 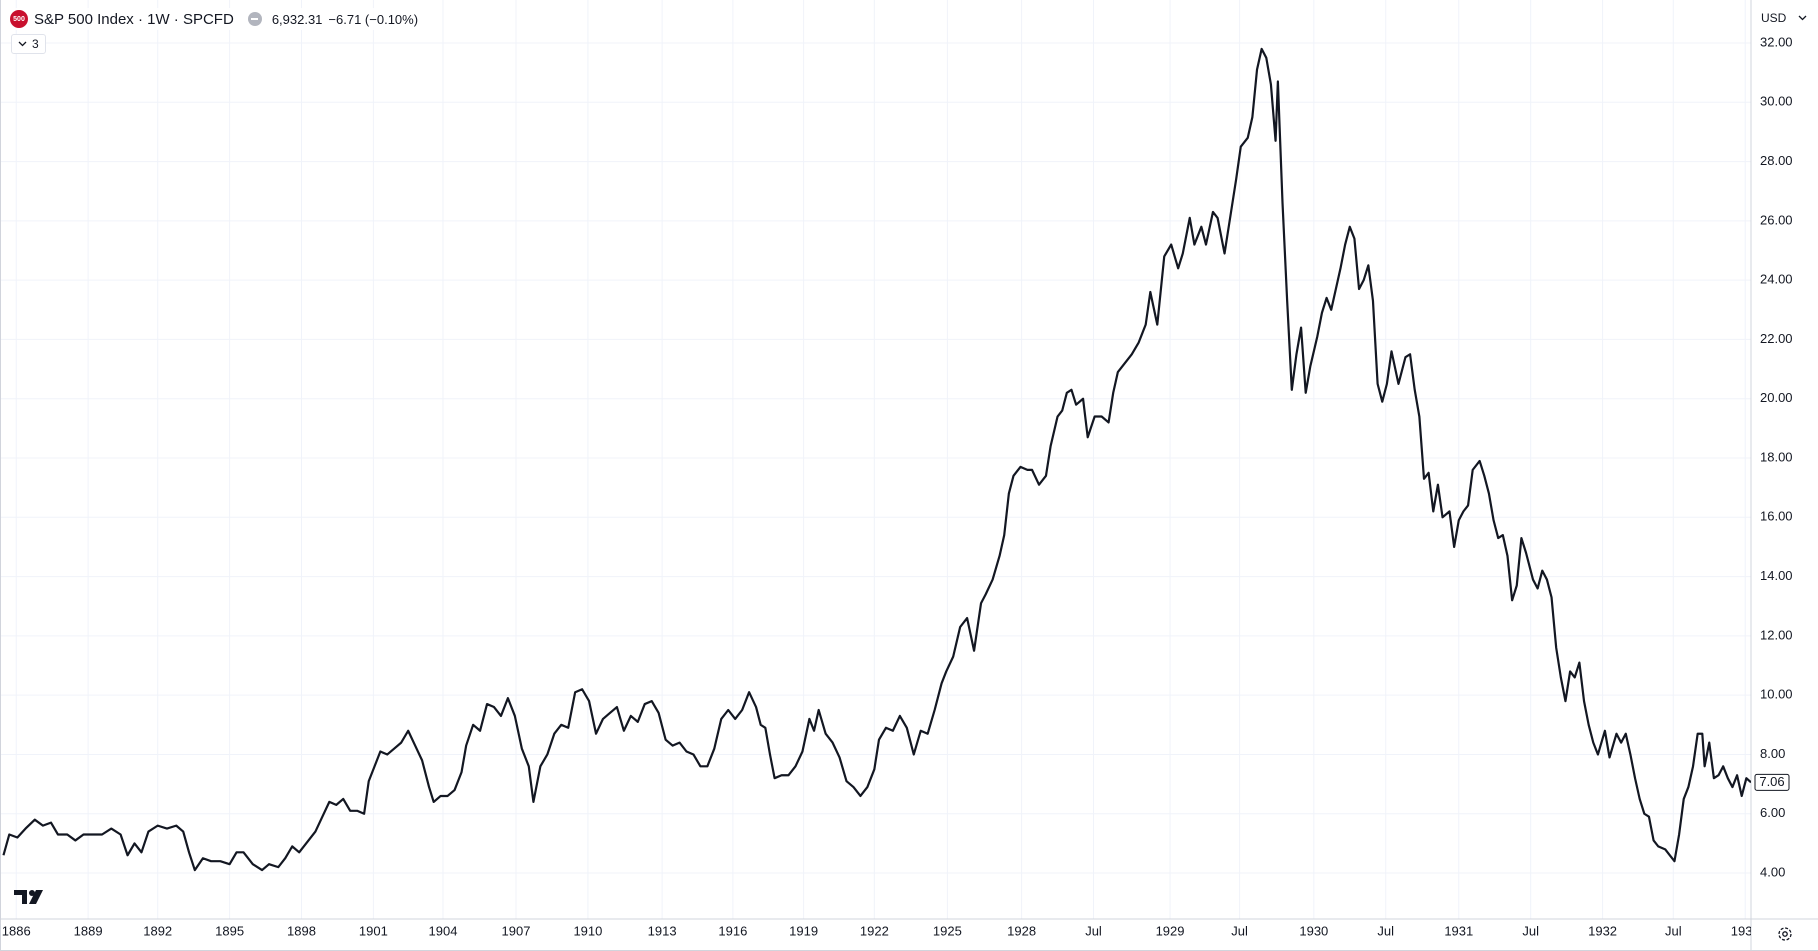 I want to click on x-tick-label: 1913, so click(x=662, y=930).